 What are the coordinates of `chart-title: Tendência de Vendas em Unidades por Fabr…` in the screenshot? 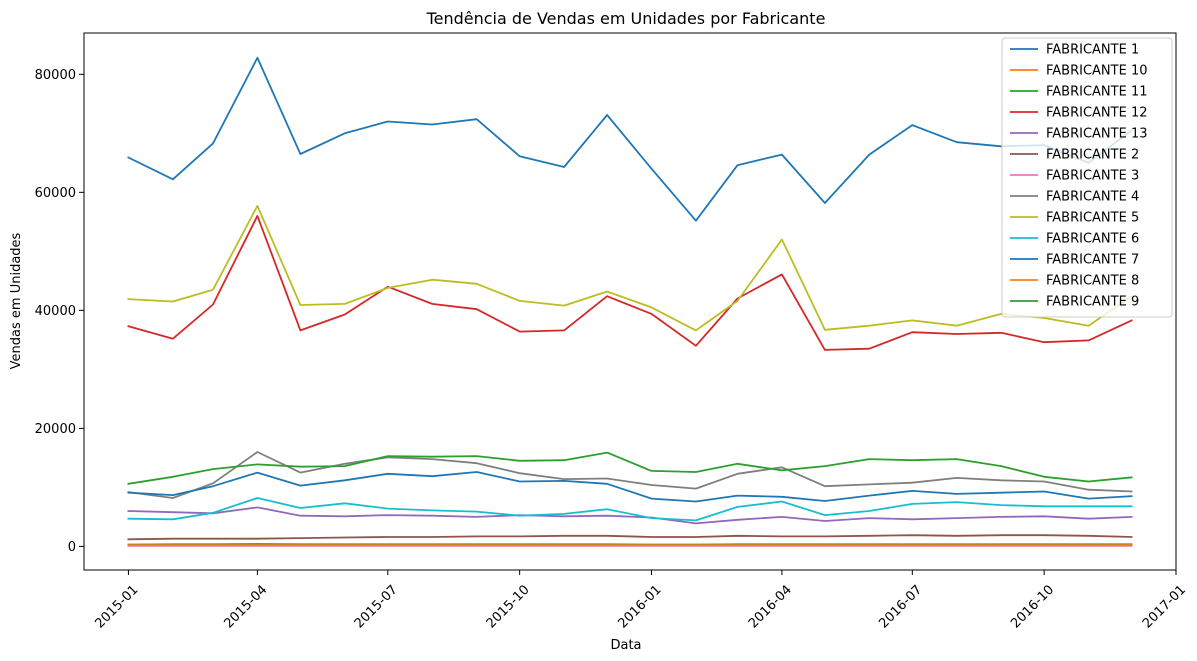 It's located at (626, 18).